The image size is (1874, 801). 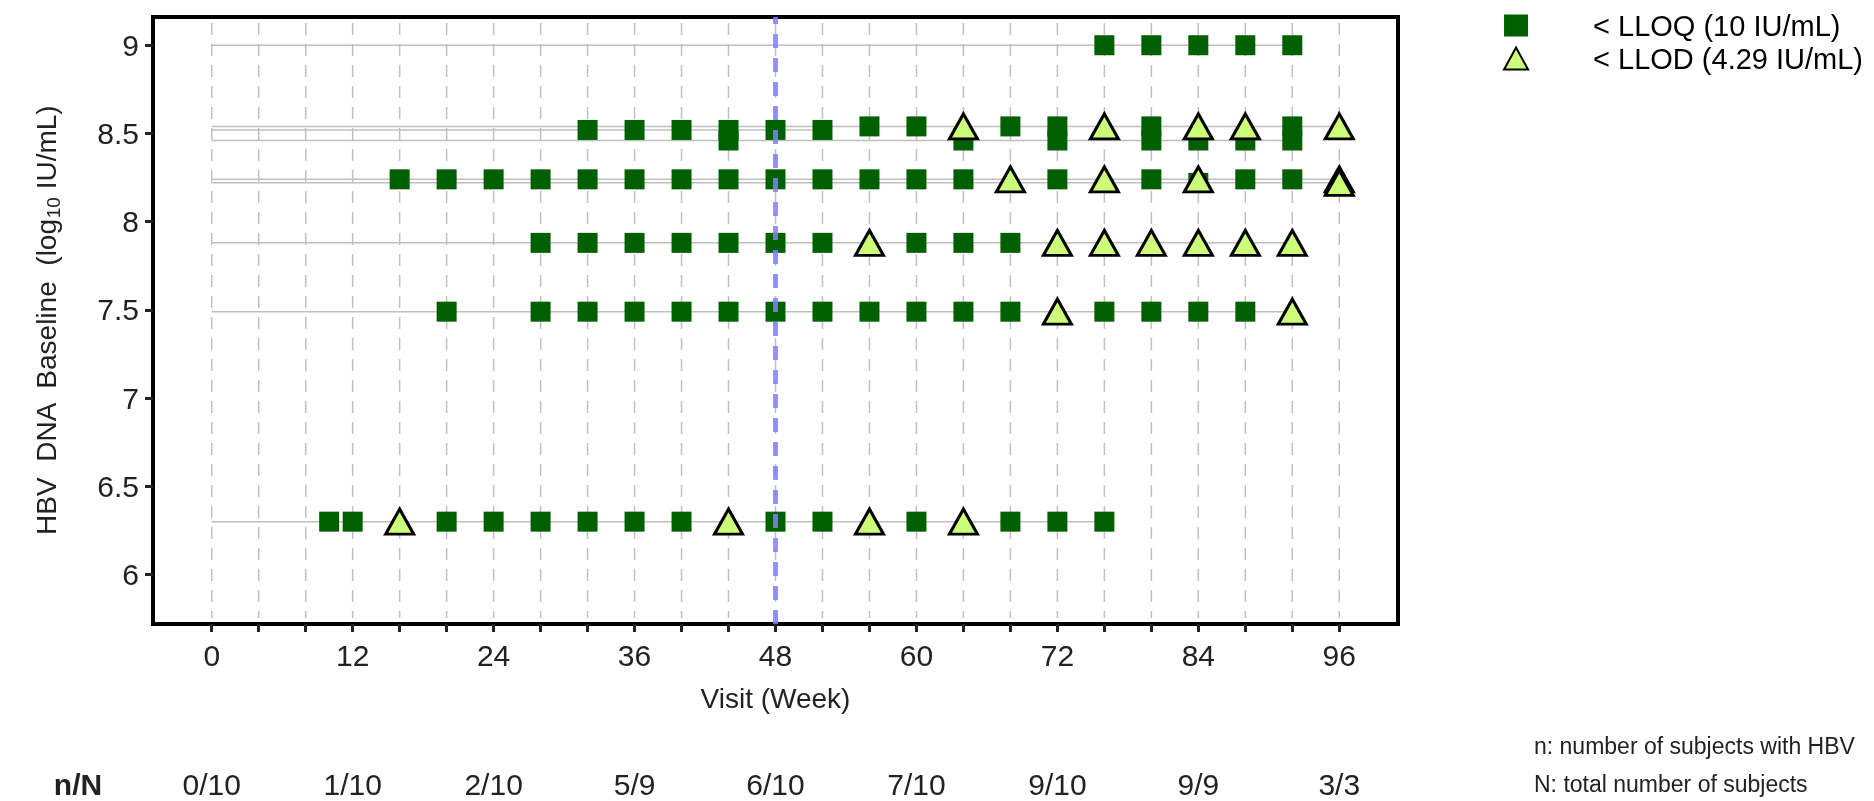 I want to click on x-tick-label: 12, so click(x=352, y=655).